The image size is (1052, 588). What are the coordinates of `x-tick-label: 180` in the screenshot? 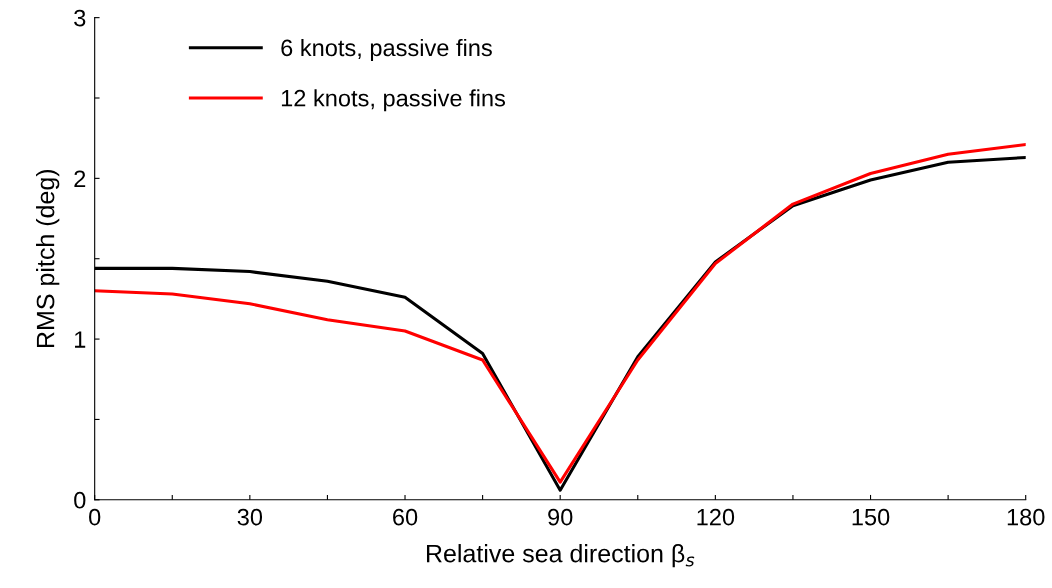 It's located at (1026, 517).